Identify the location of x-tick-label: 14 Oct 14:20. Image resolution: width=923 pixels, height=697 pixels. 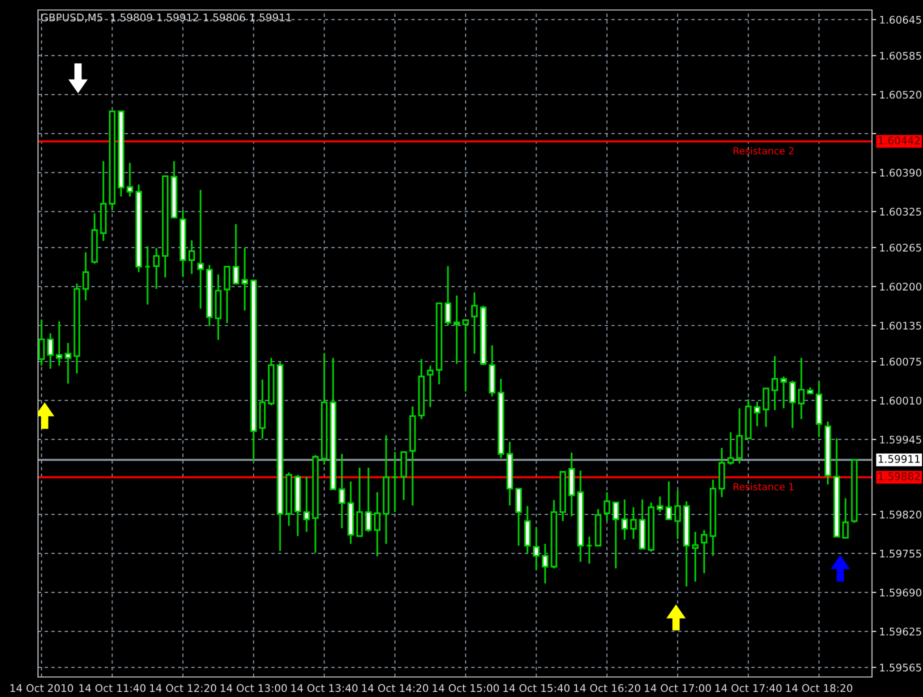
(395, 688).